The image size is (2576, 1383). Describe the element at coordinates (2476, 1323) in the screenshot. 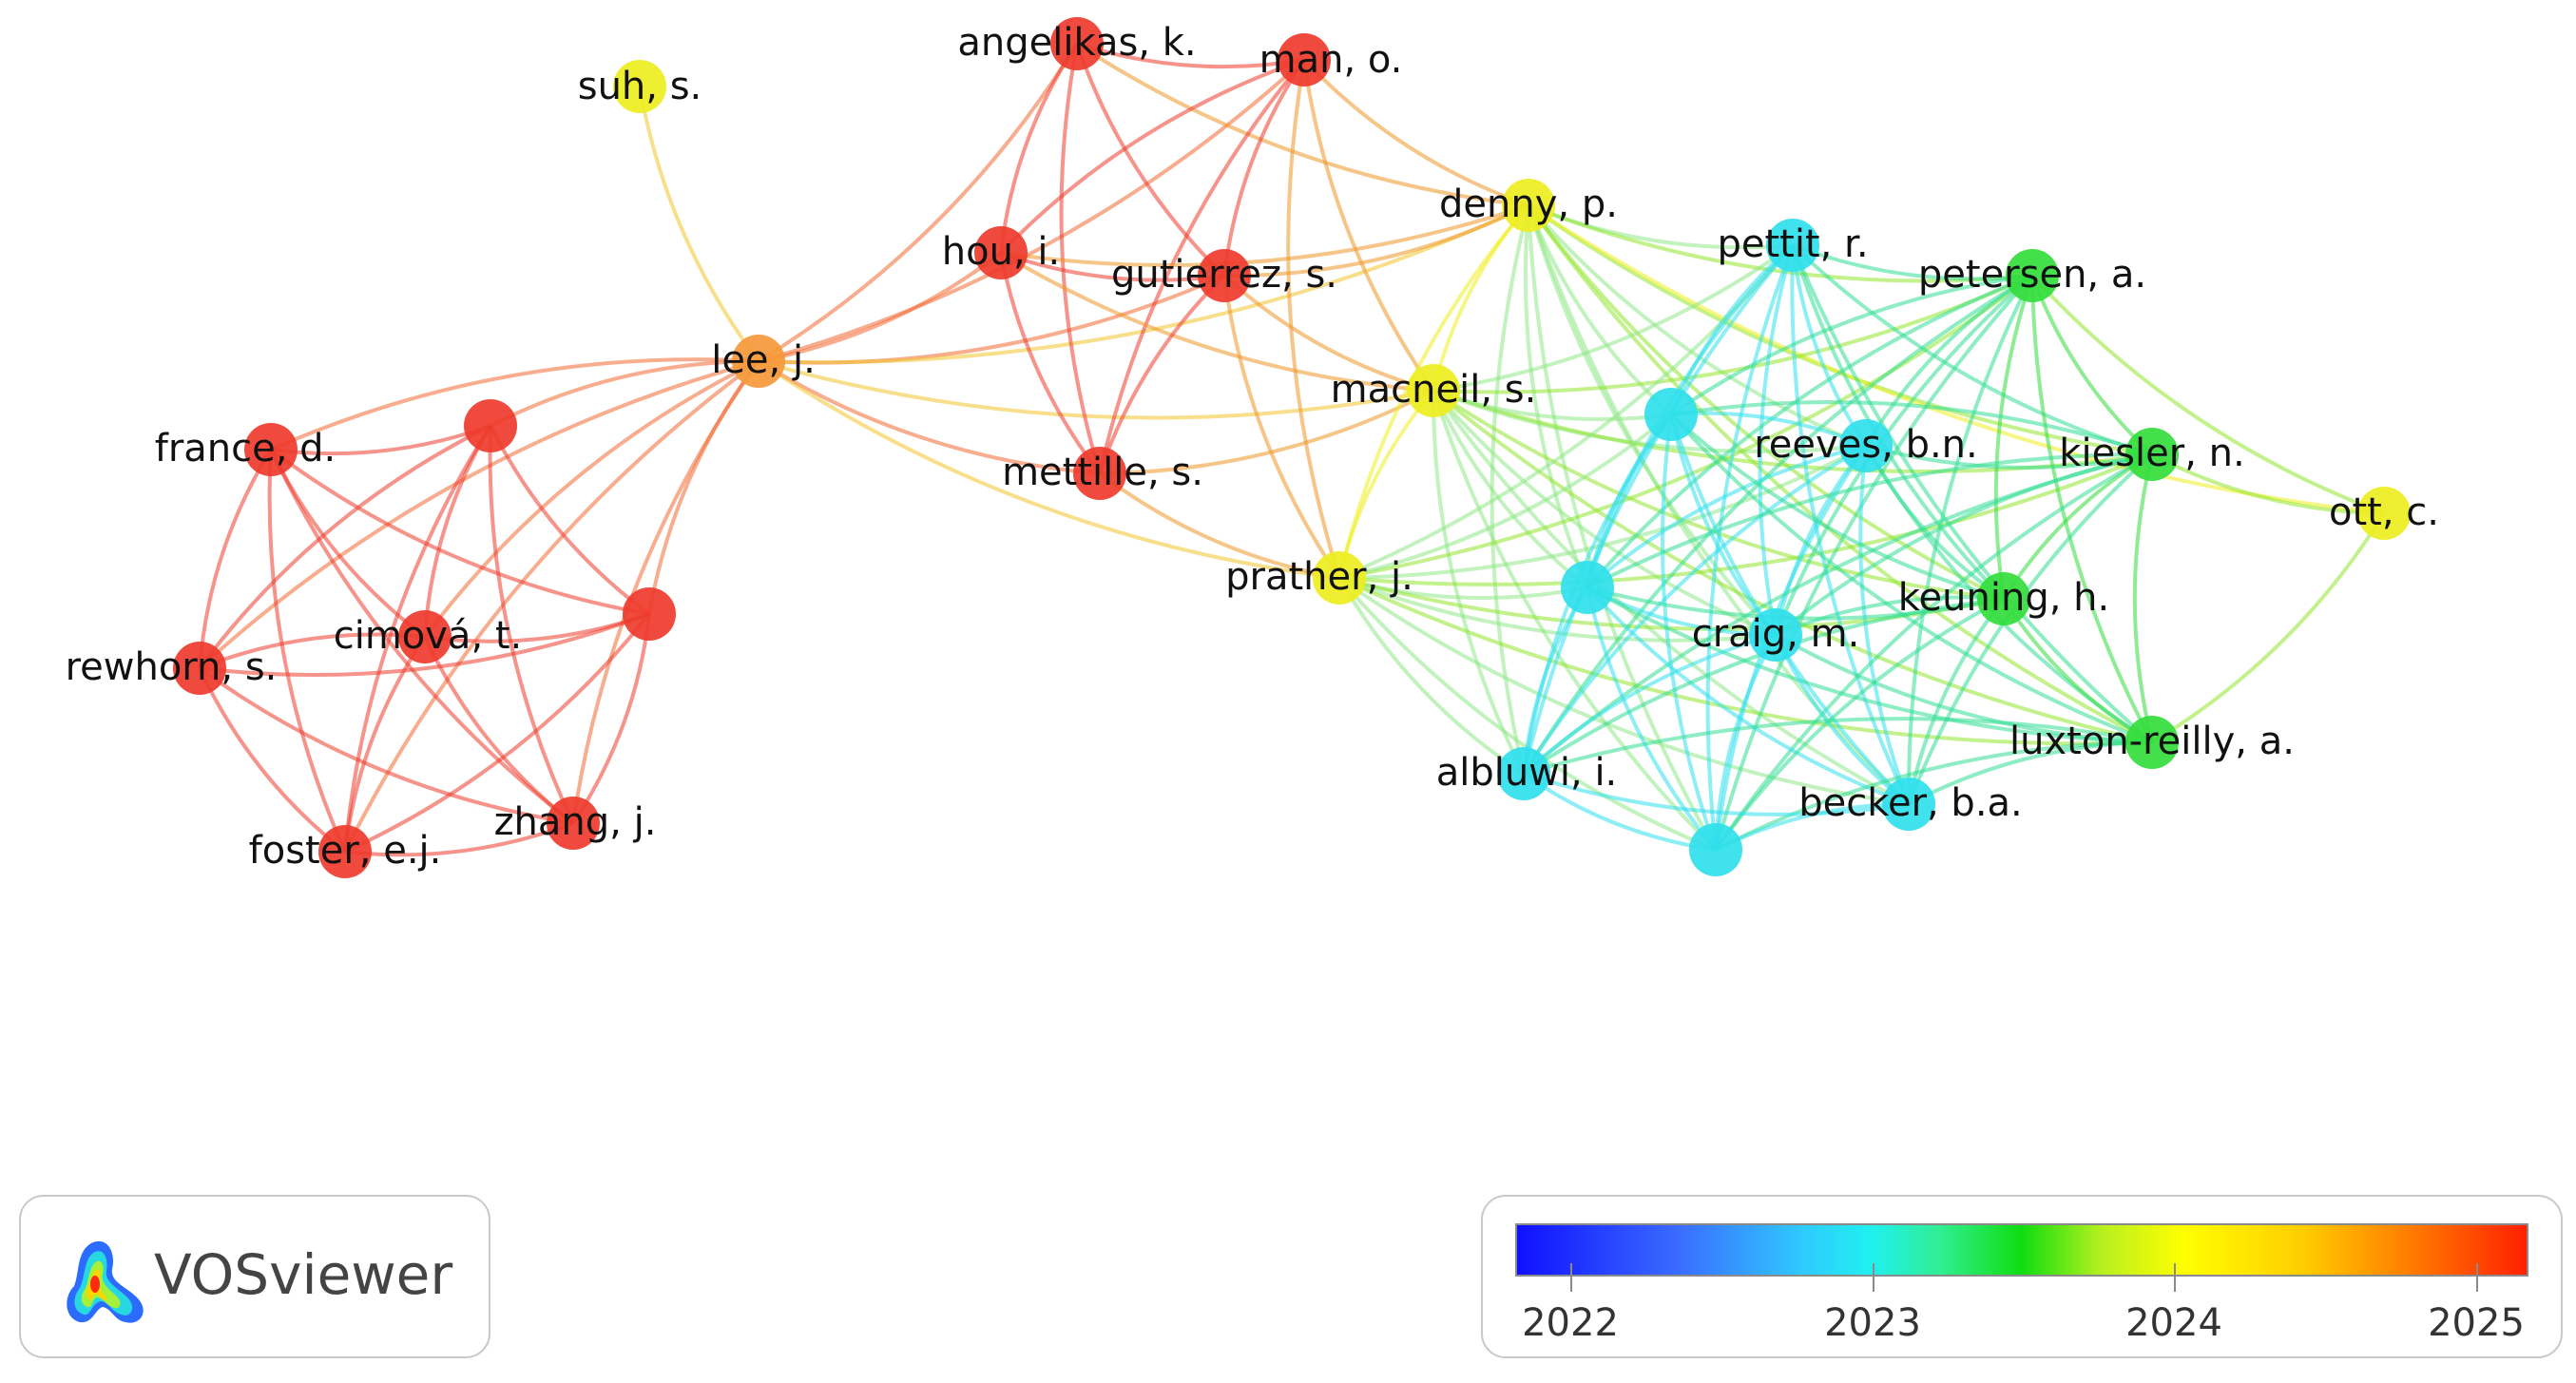

I see `legend-tick-label: 2025` at that location.